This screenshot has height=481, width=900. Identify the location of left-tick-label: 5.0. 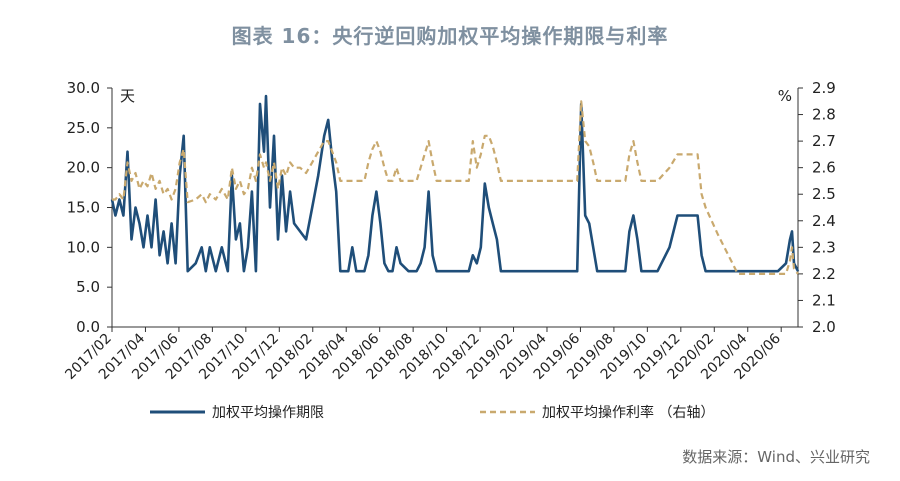
(88, 287).